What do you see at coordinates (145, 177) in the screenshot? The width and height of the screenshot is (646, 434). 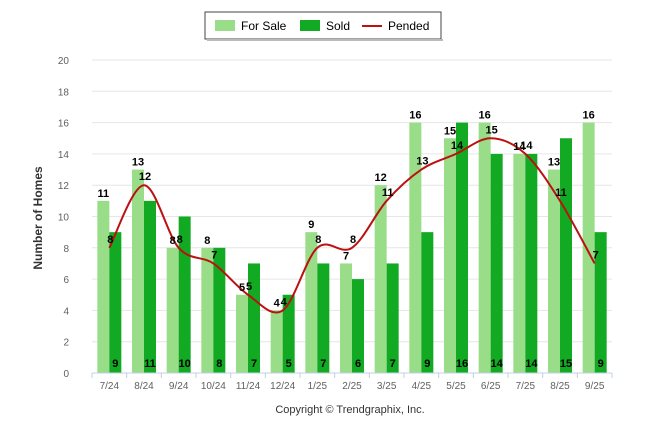 I see `label-pended: 12` at bounding box center [145, 177].